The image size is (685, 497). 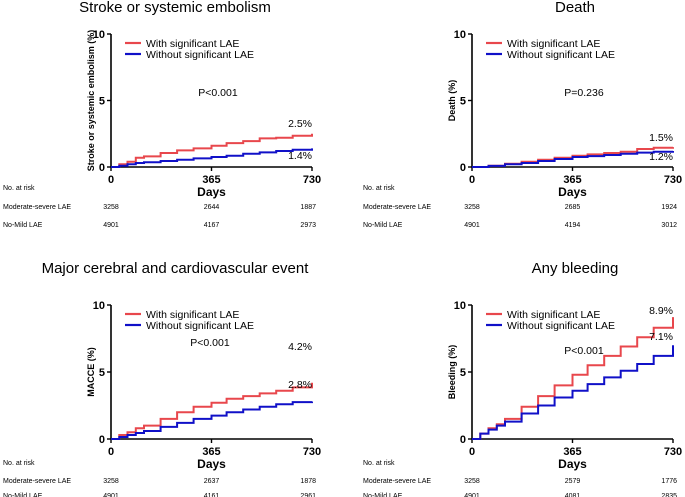 What do you see at coordinates (573, 481) in the screenshot?
I see `risk-count: 2579` at bounding box center [573, 481].